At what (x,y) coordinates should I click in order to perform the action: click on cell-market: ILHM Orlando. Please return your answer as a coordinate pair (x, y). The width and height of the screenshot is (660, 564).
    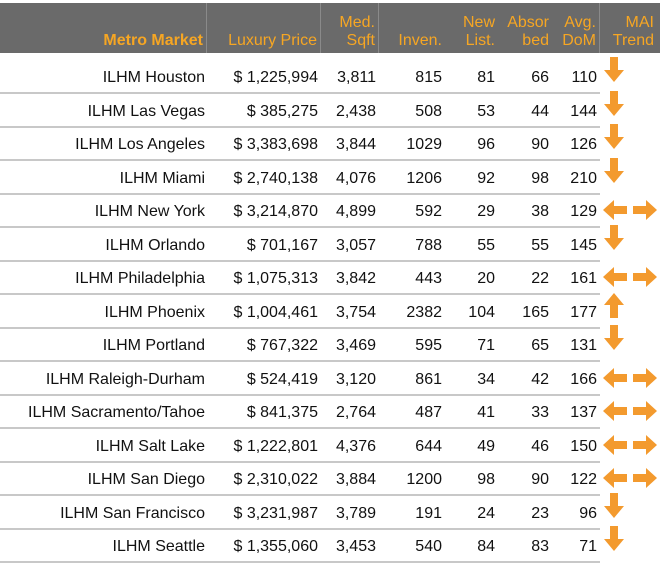
    Looking at the image, I should click on (155, 245).